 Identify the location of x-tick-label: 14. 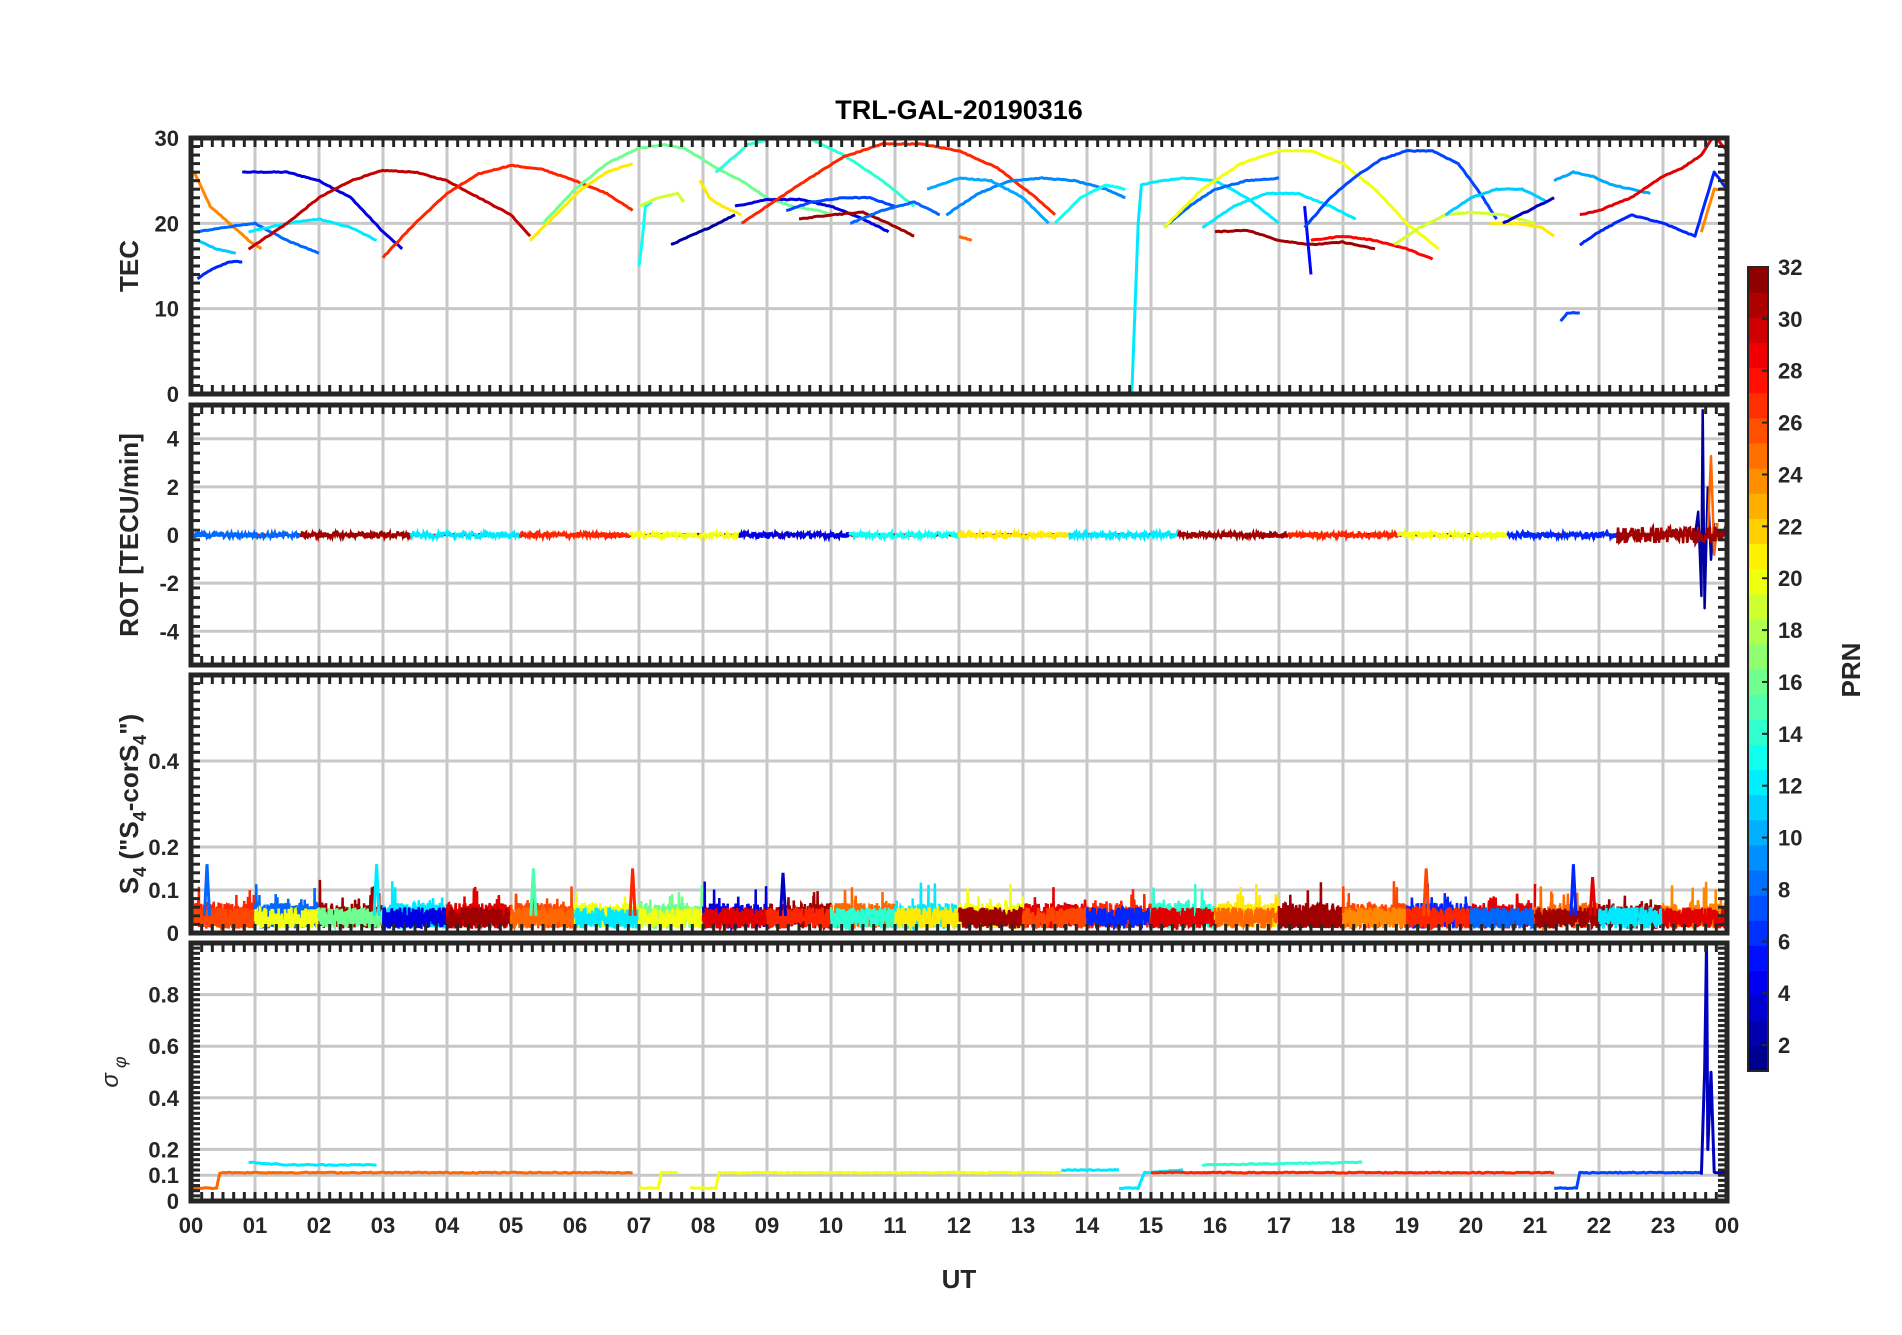
(1087, 1225).